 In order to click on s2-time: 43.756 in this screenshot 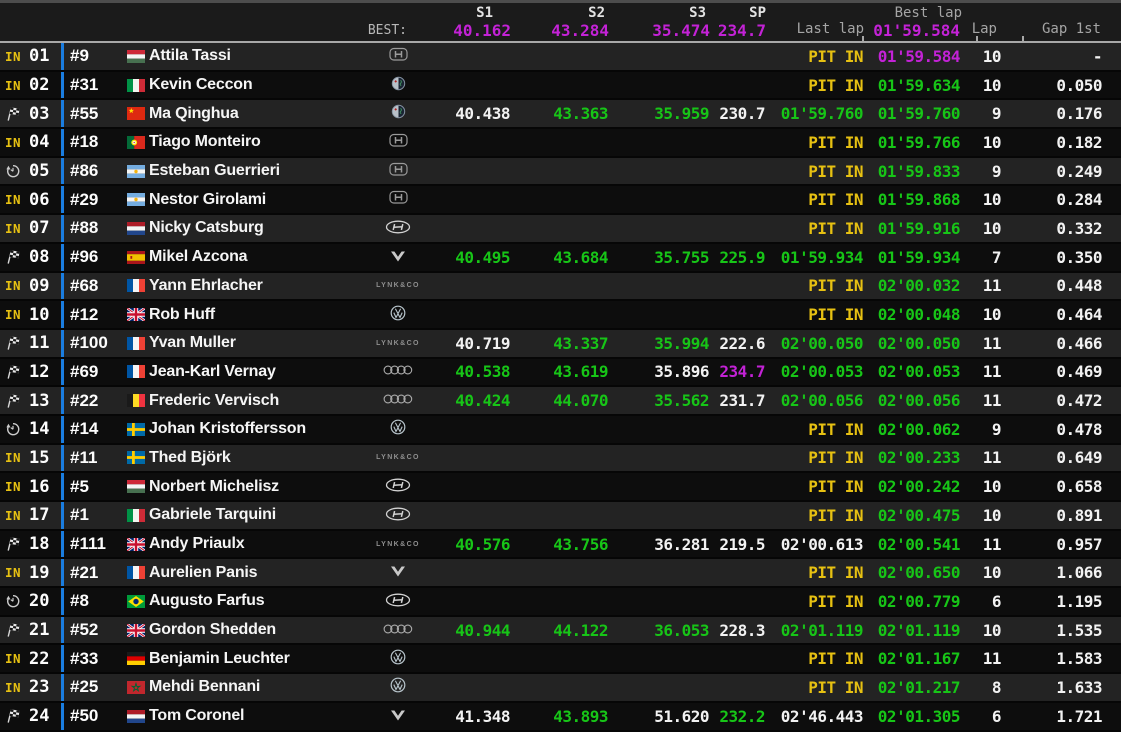, I will do `click(580, 544)`.